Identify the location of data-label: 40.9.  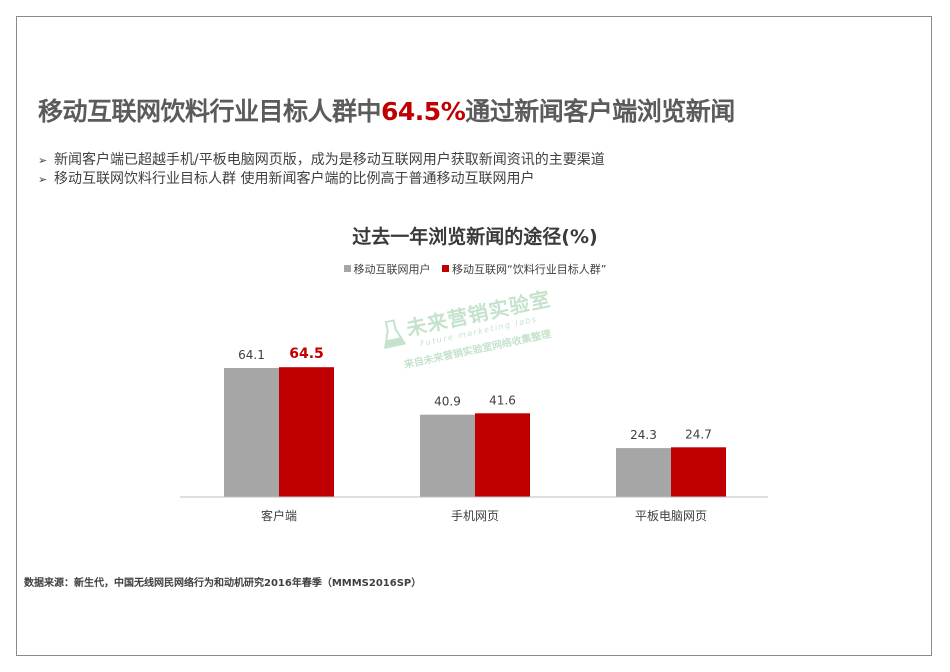
(447, 402).